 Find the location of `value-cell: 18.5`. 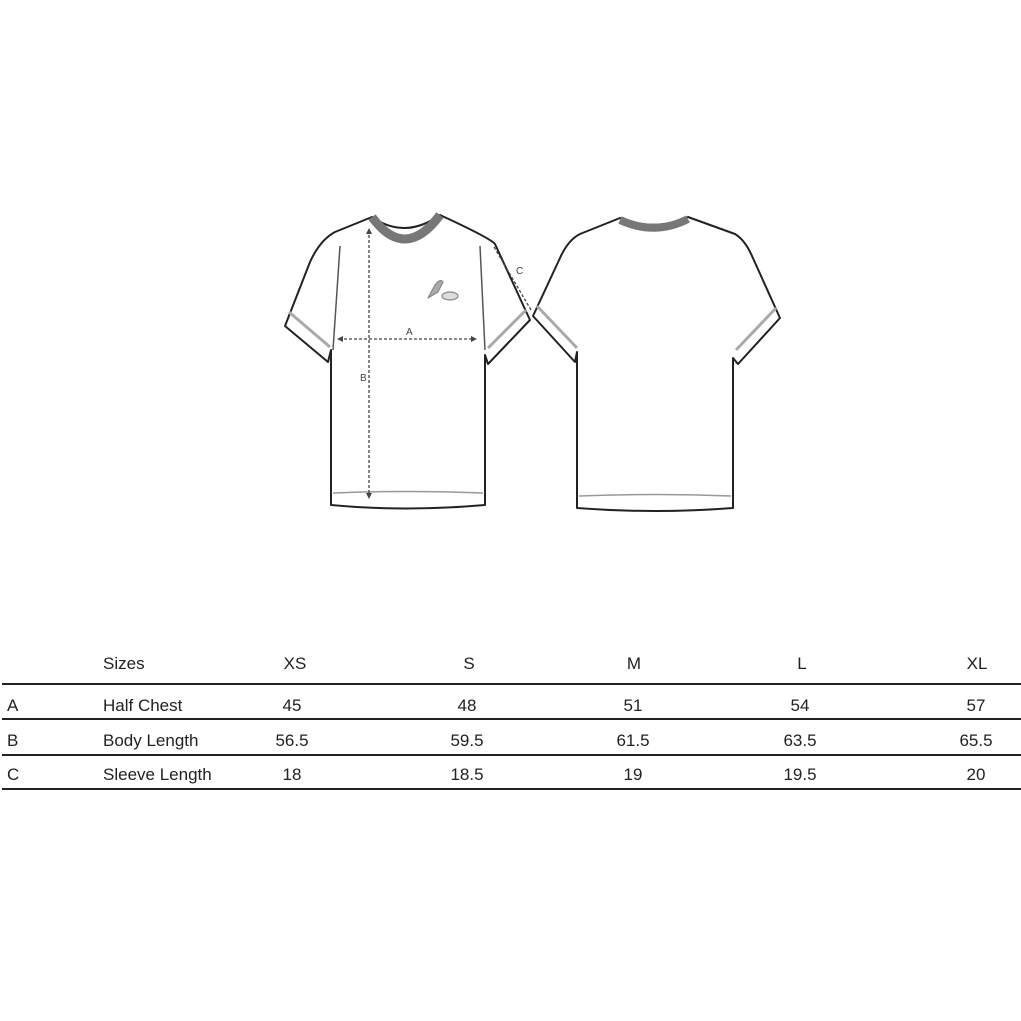

value-cell: 18.5 is located at coordinates (467, 774).